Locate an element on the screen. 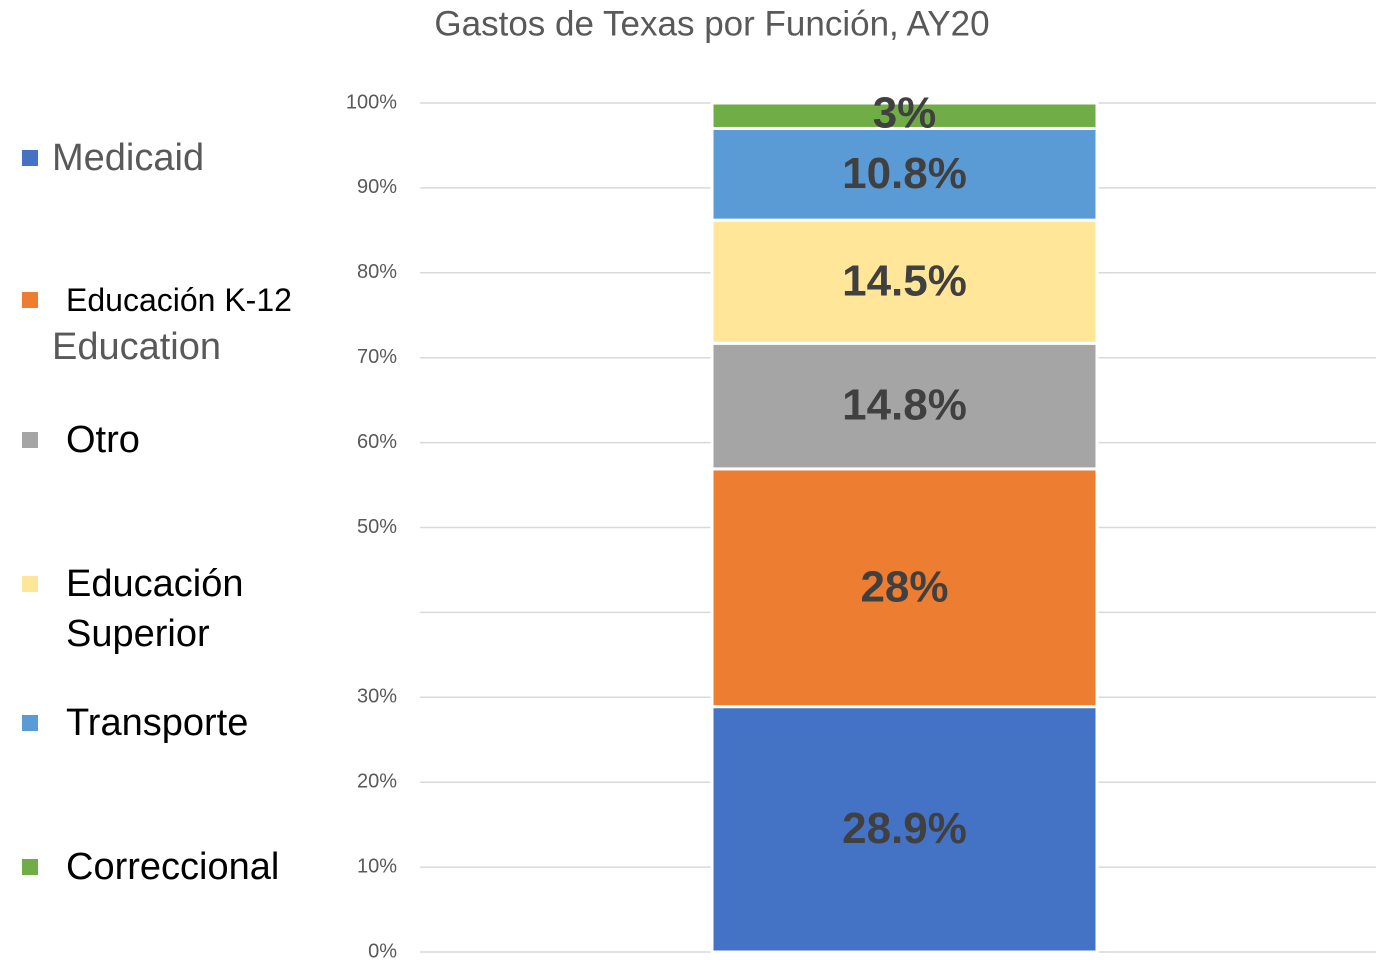  legend-label: Educación K-12 is located at coordinates (179, 300).